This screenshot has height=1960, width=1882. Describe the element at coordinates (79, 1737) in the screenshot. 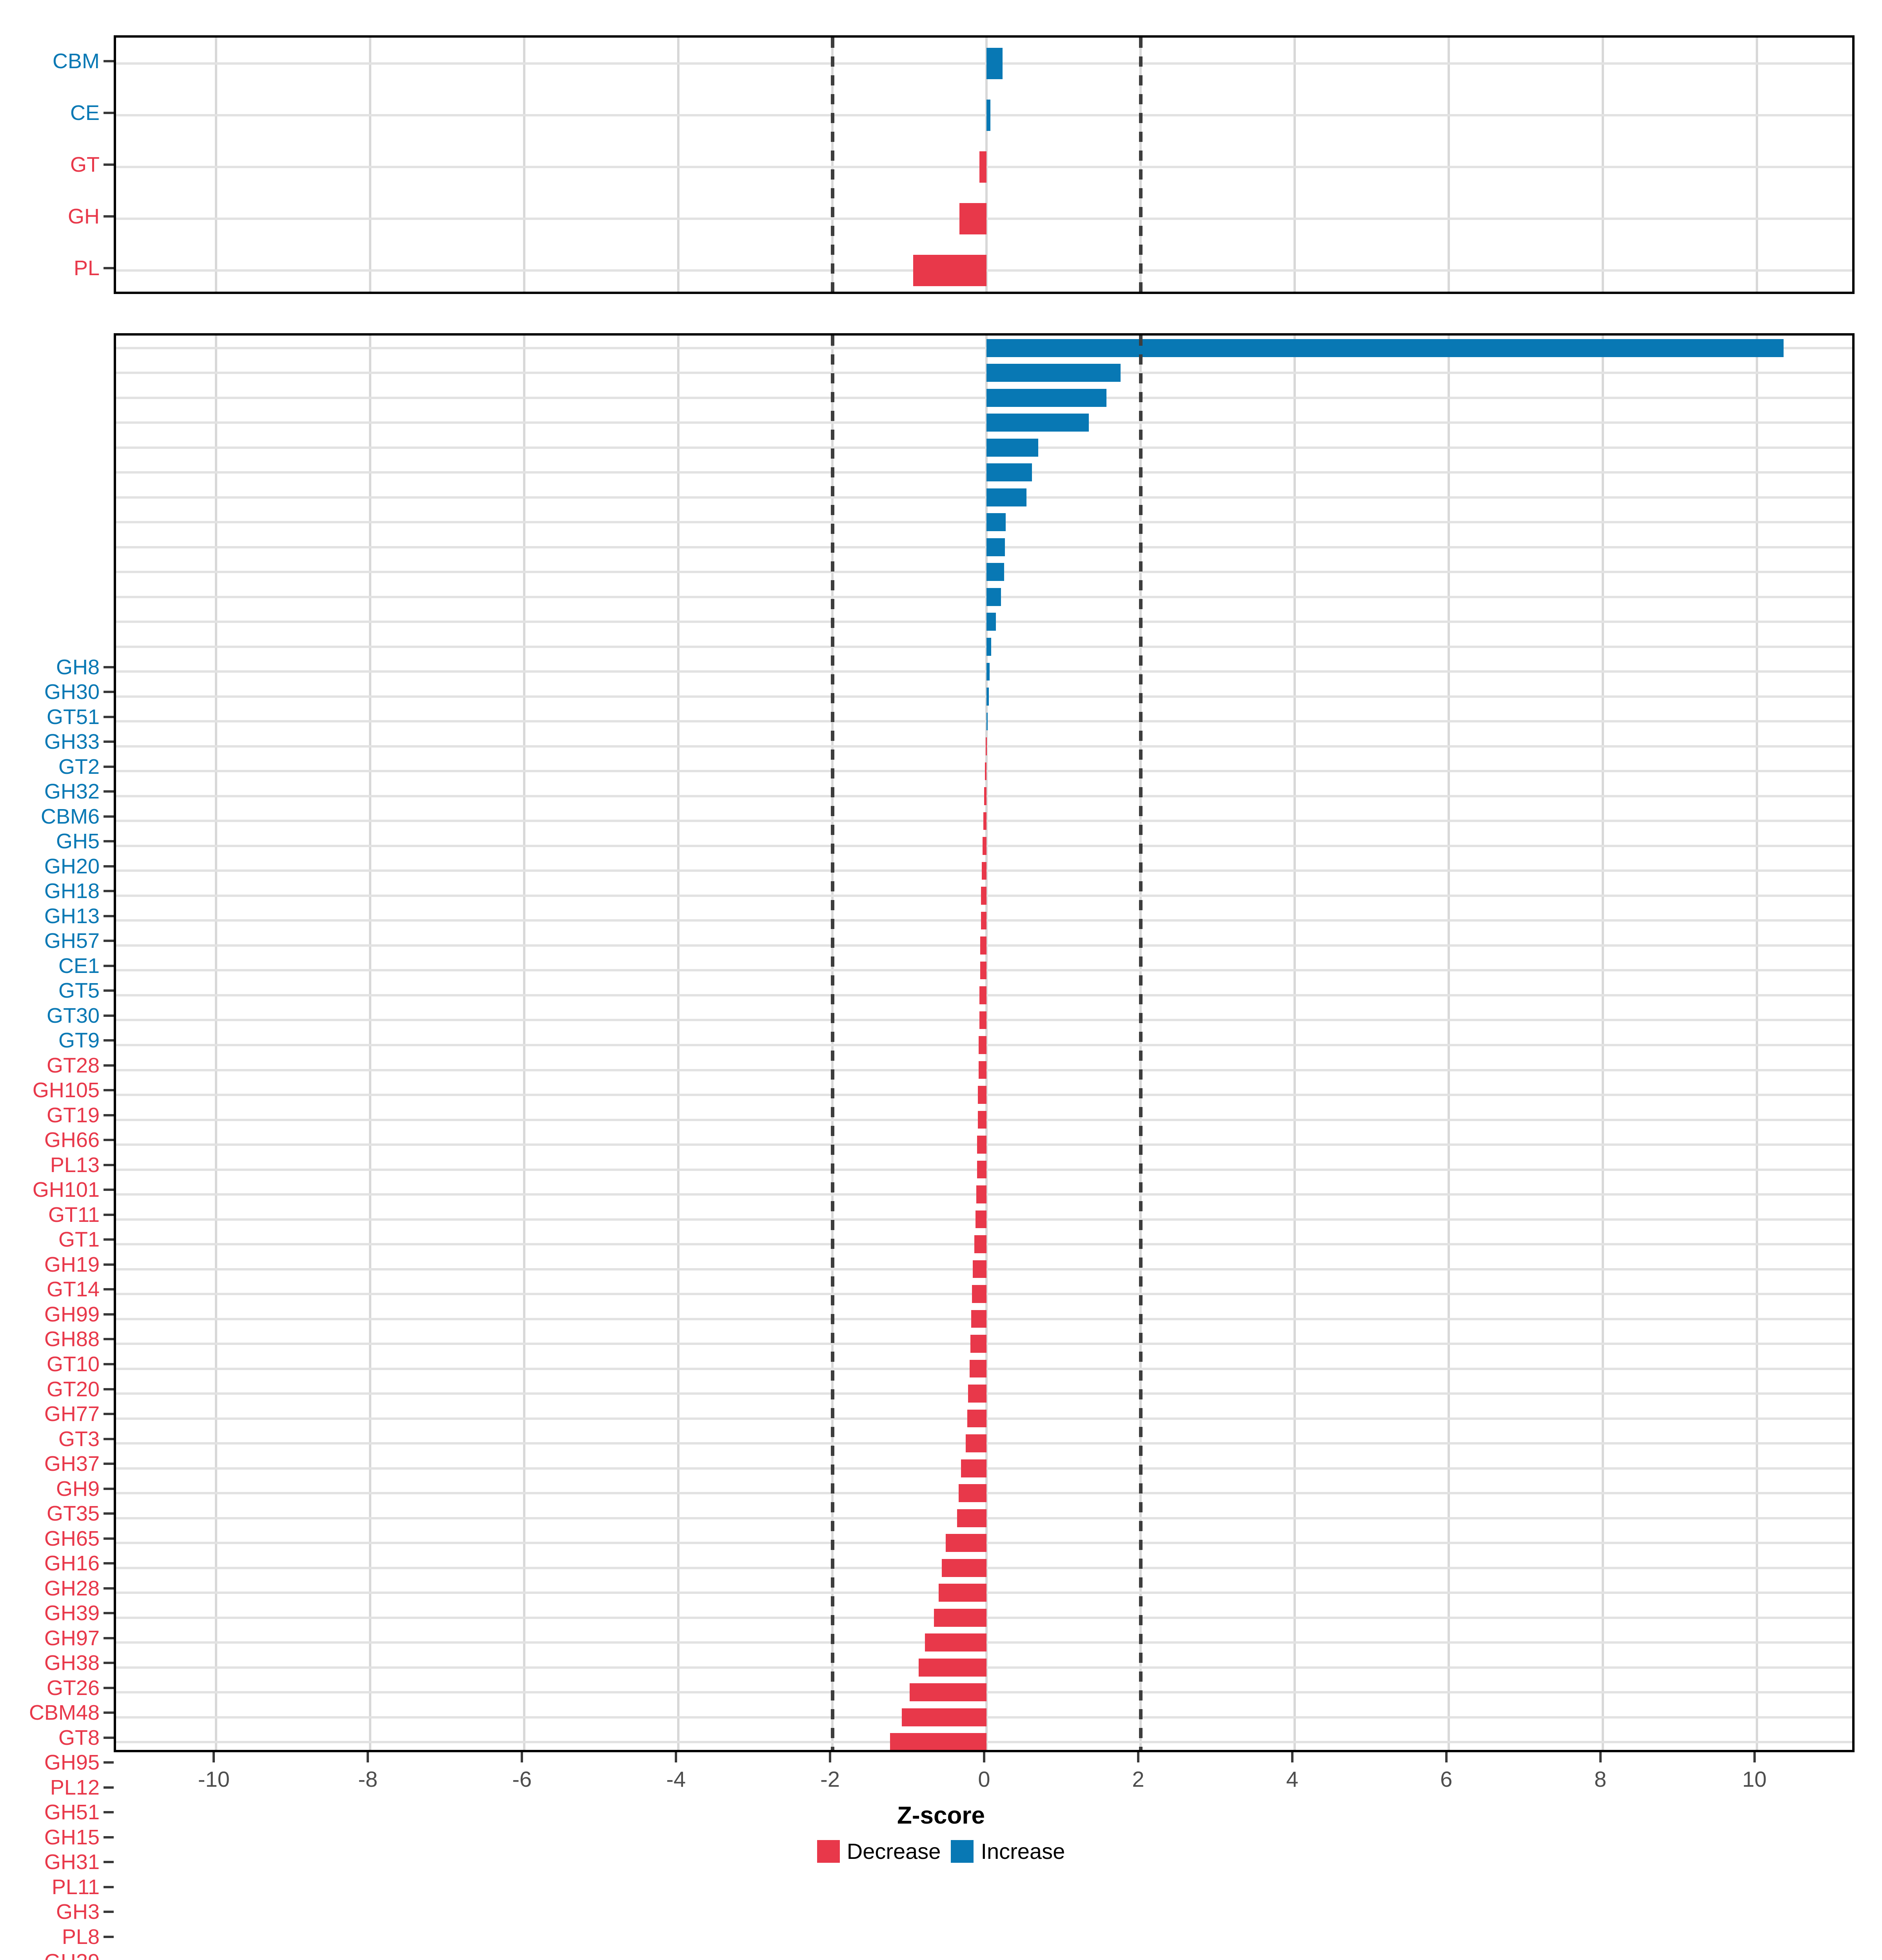

I see `y-axis-label-GT8: GT8` at that location.